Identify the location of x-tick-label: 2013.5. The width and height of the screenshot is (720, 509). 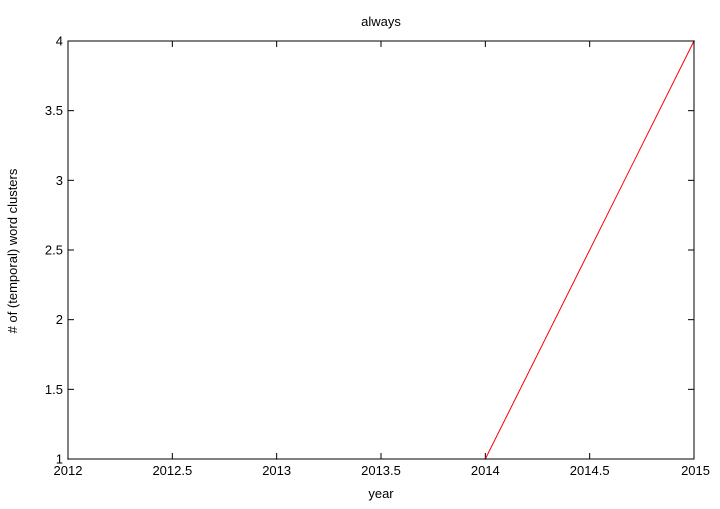
(381, 470).